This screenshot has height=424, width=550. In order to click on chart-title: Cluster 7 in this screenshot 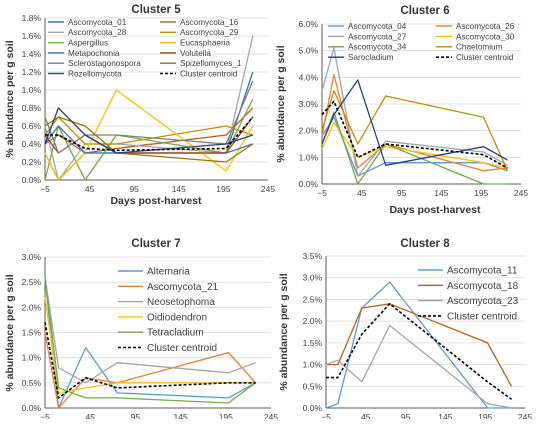, I will do `click(155, 244)`.